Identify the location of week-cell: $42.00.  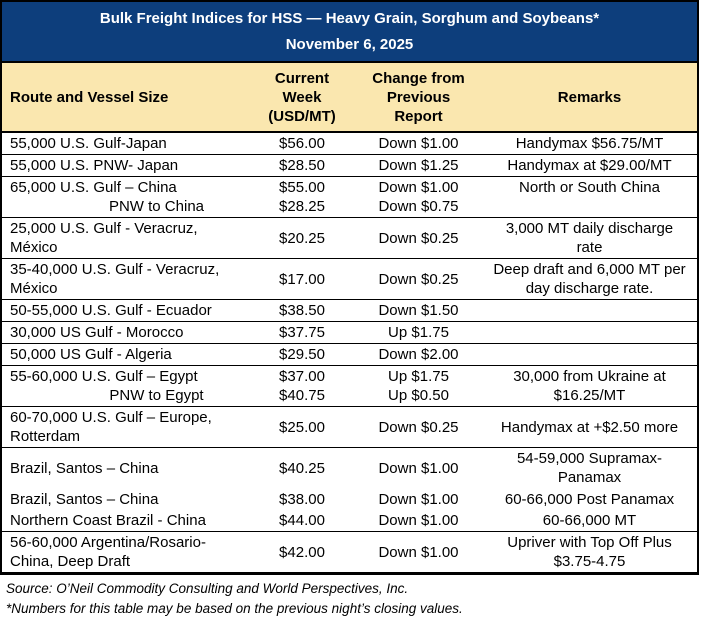
(302, 552).